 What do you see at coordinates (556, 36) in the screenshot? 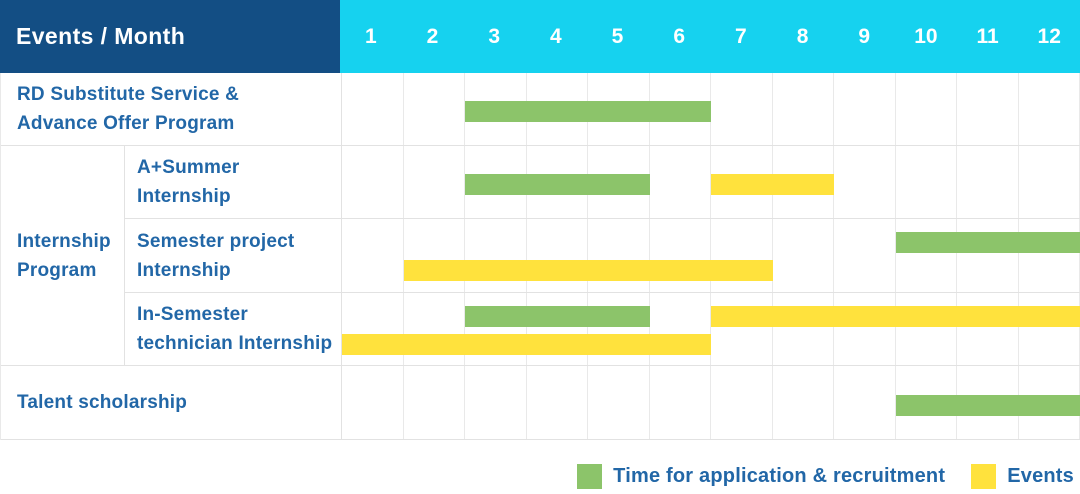
I see `month-header-4: 4` at bounding box center [556, 36].